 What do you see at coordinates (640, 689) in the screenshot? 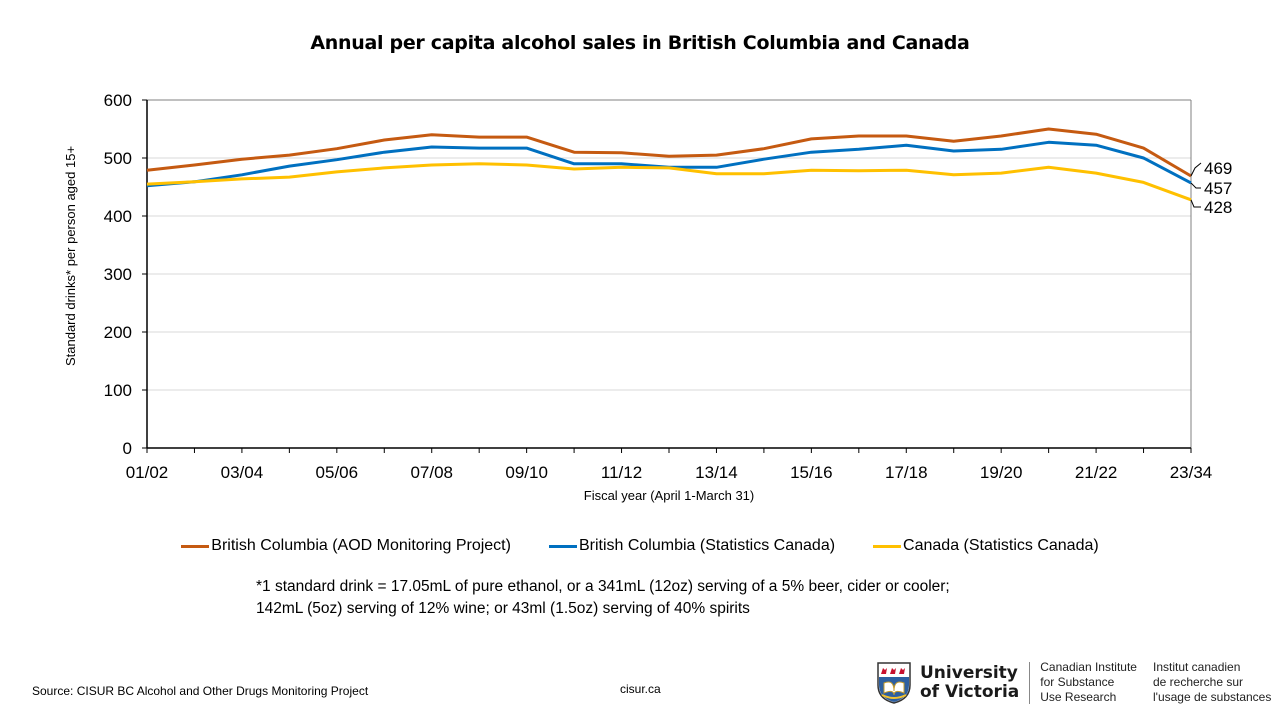
I see `site-link: cisur.ca` at bounding box center [640, 689].